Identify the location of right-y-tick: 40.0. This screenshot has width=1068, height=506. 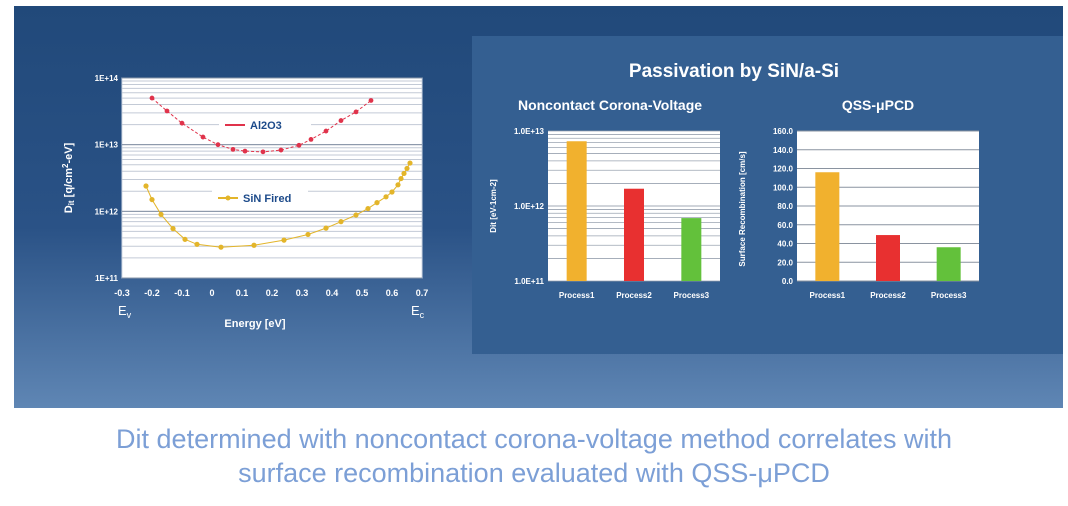
(785, 244).